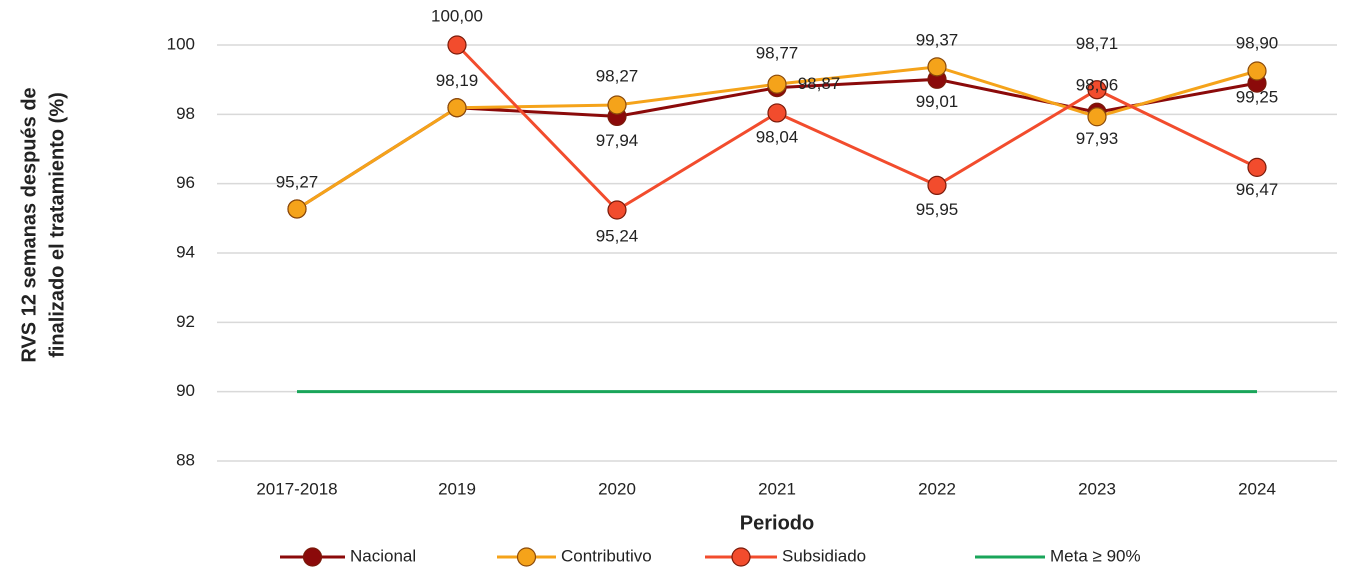 The image size is (1346, 571). I want to click on y-tick-label: 100, so click(181, 43).